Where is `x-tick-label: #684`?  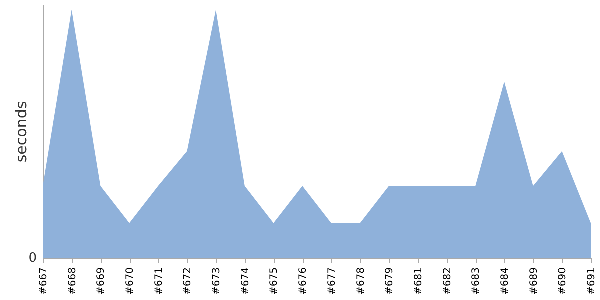 x-tick-label: #684 is located at coordinates (505, 281).